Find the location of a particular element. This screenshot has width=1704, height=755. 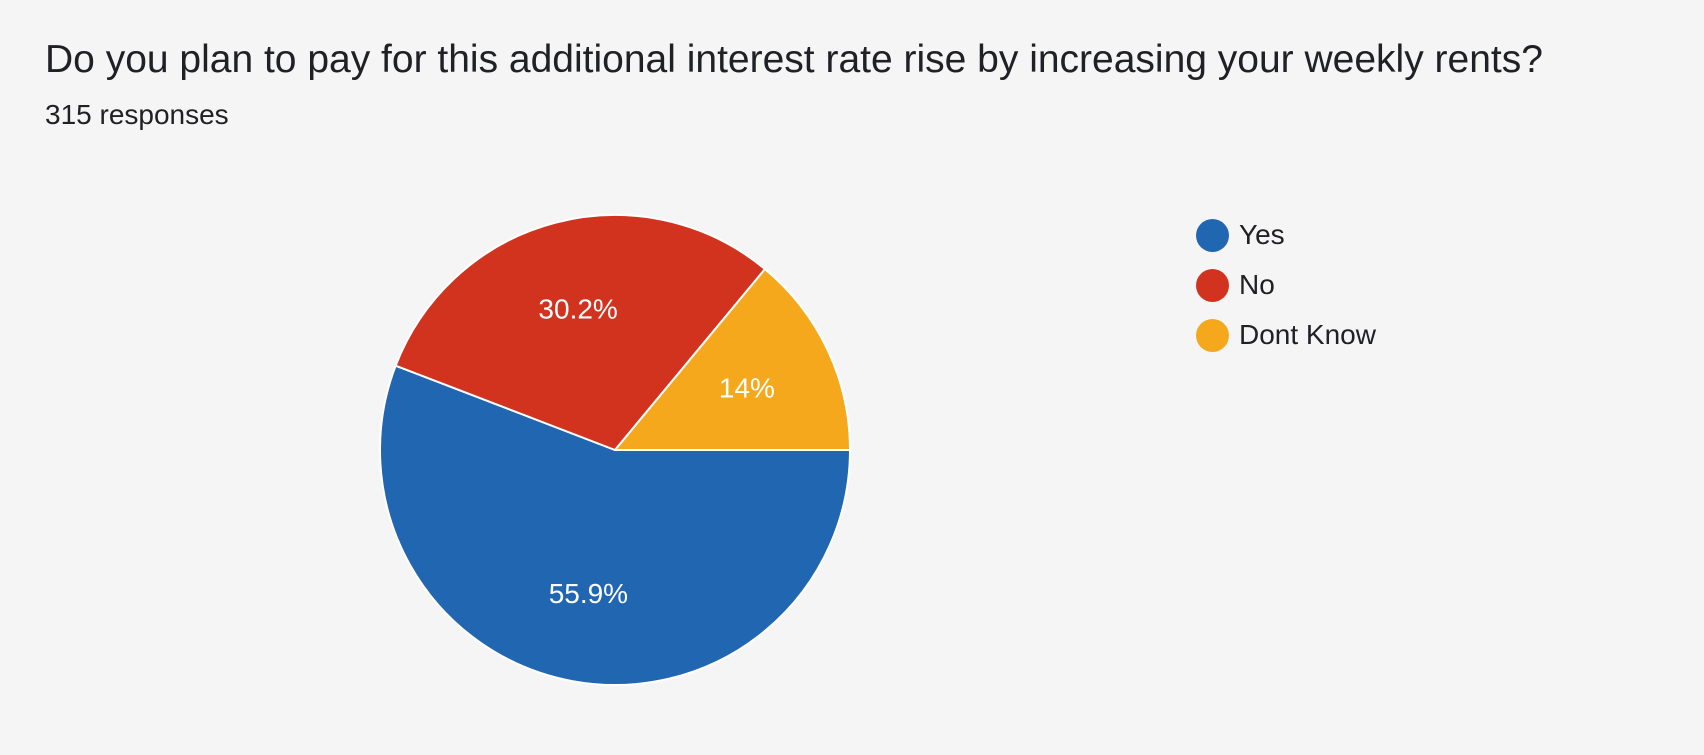

slice-label-dont-know: 14% is located at coordinates (747, 388).